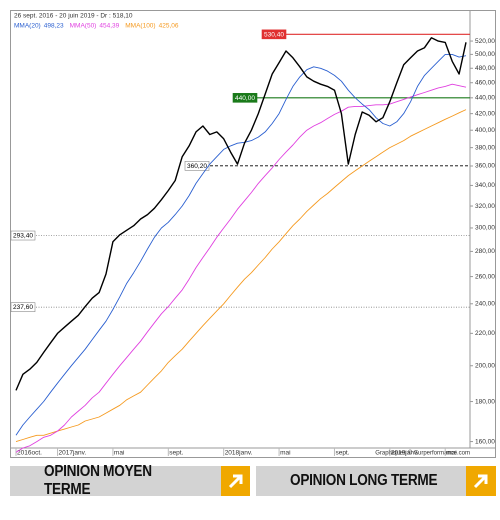 This screenshot has height=520, width=500. What do you see at coordinates (253, 480) in the screenshot?
I see `button-bar: OPINION MOYEN TERME OPINION LONG TERME` at bounding box center [253, 480].